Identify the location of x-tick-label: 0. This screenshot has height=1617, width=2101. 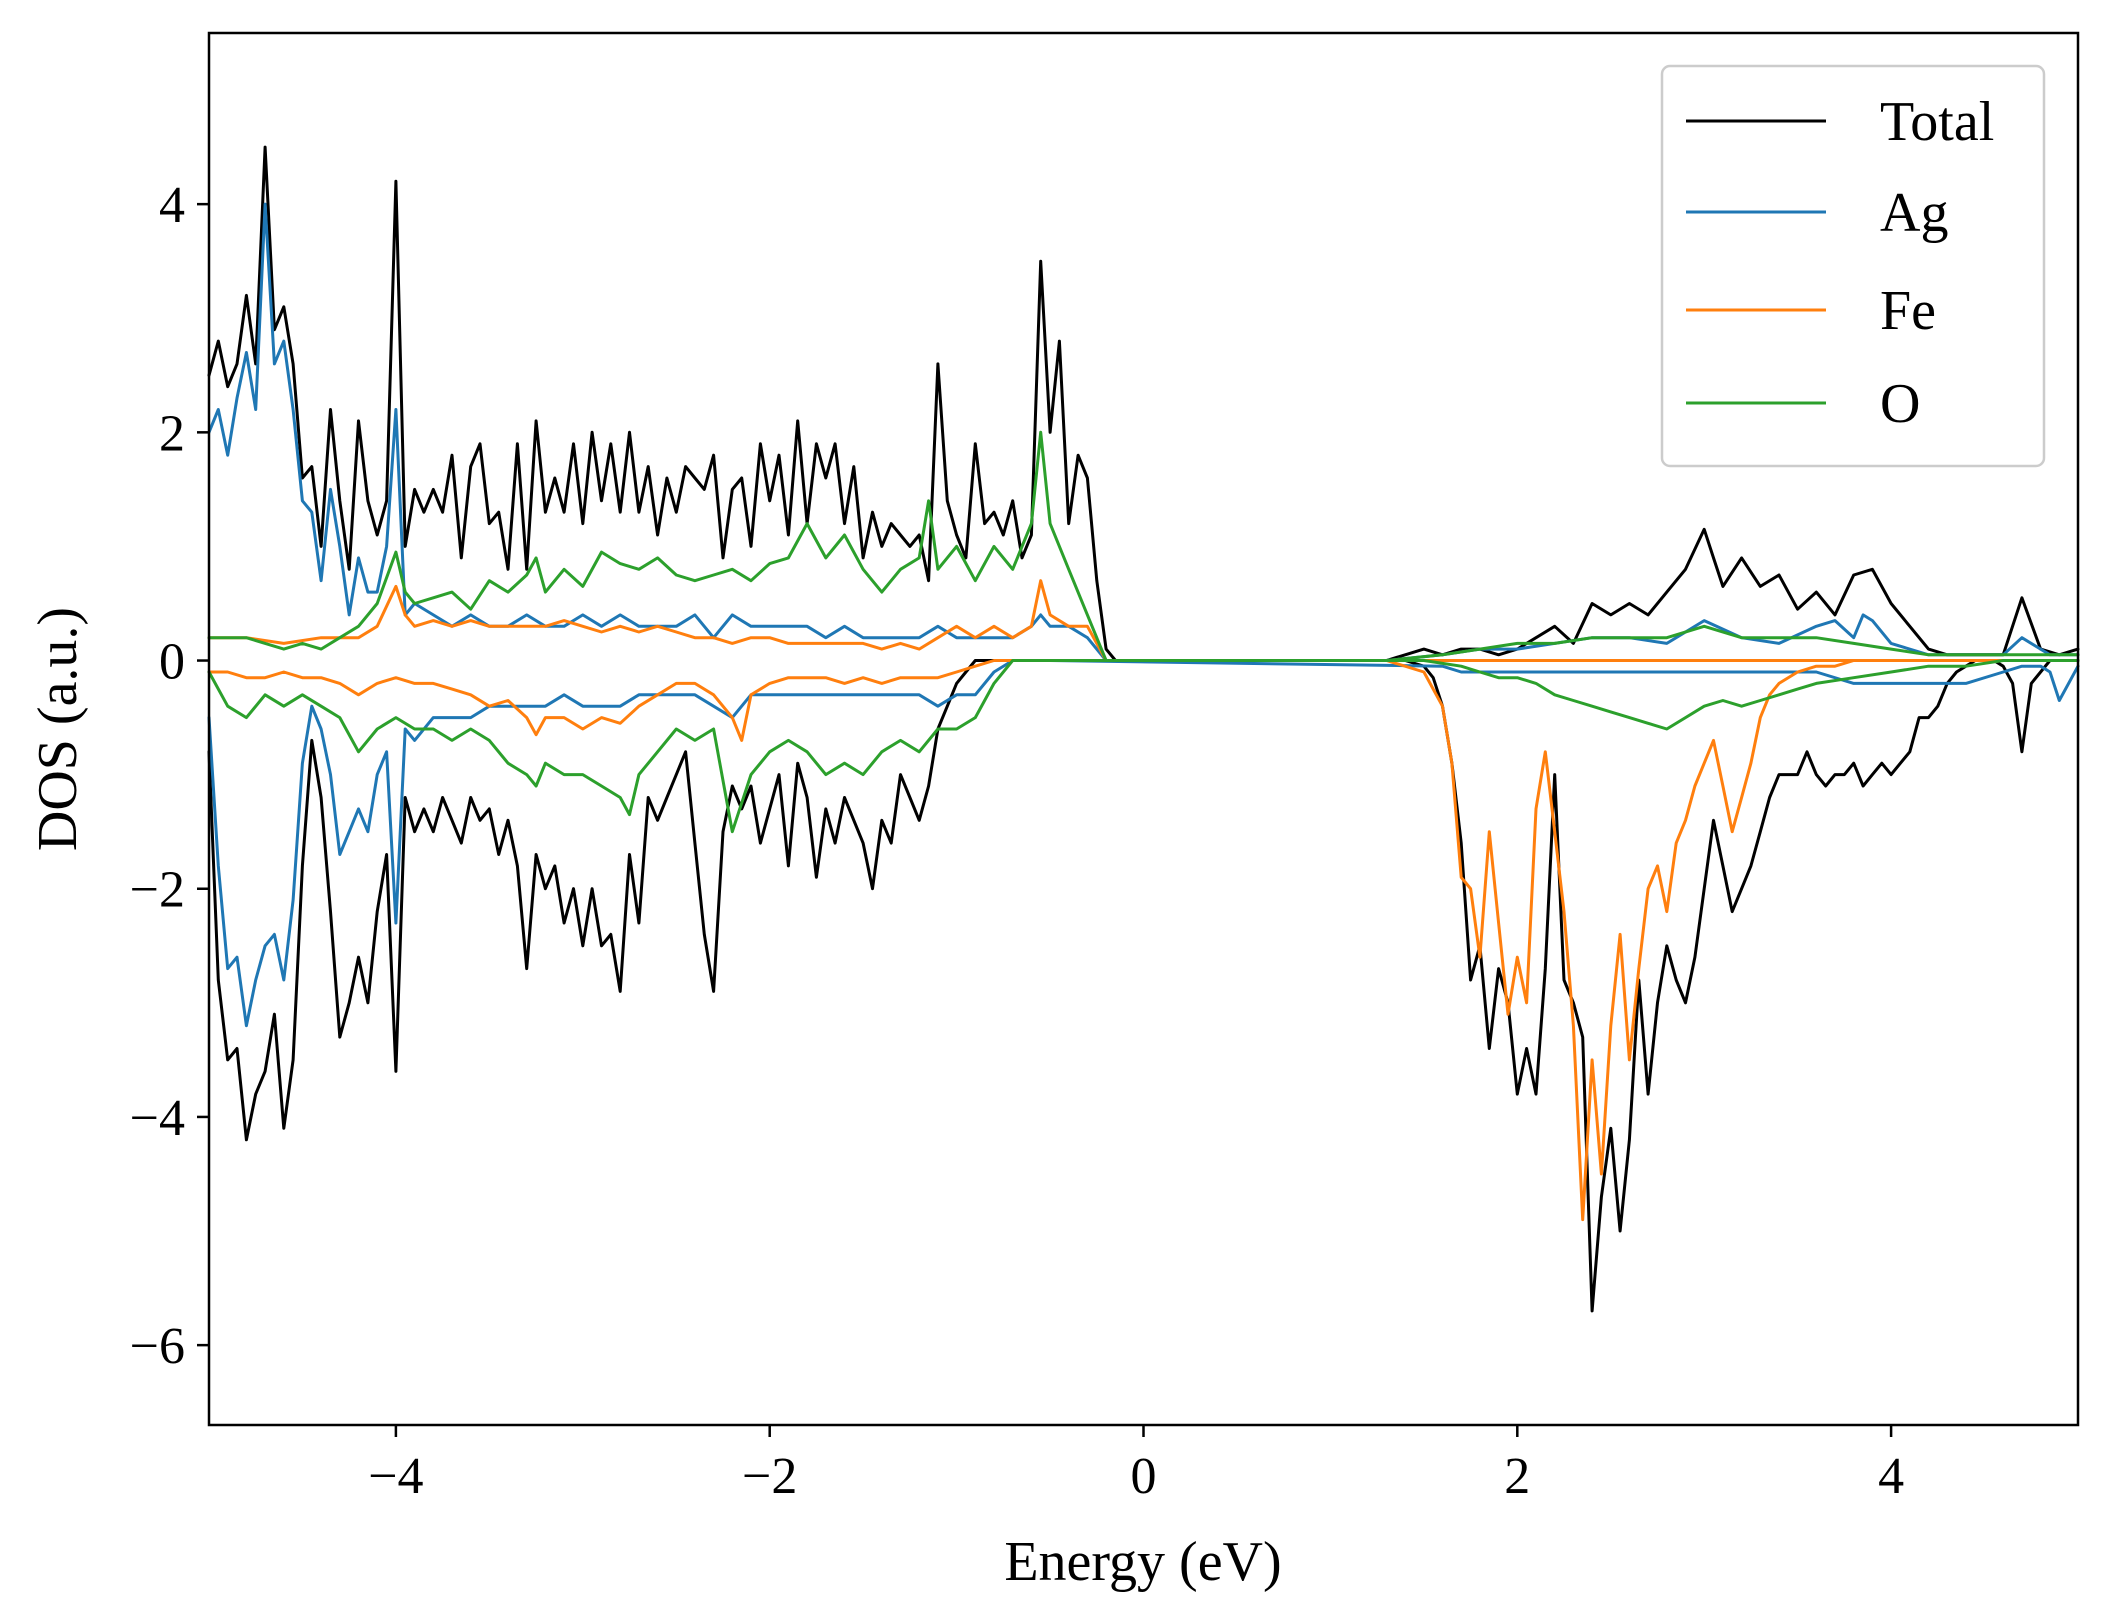
(1144, 1476).